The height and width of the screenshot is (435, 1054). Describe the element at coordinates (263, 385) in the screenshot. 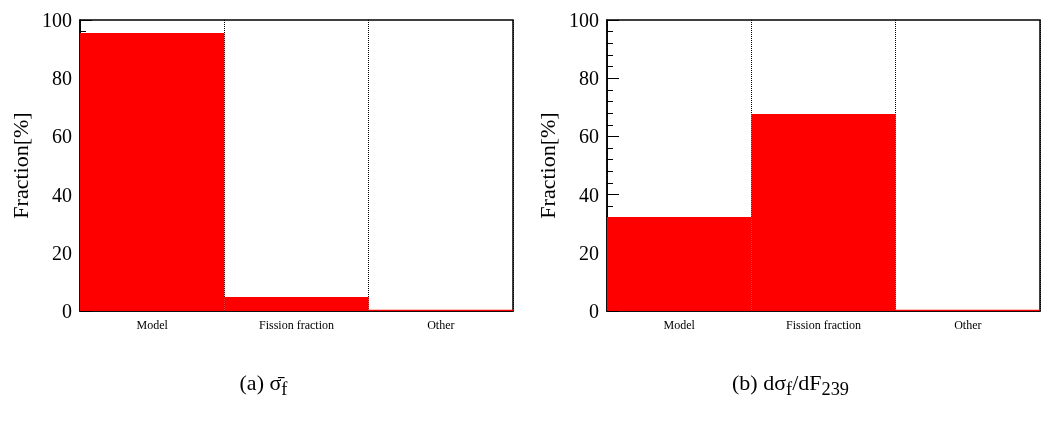

I see `text: (a) σ̄$_{f}$` at that location.